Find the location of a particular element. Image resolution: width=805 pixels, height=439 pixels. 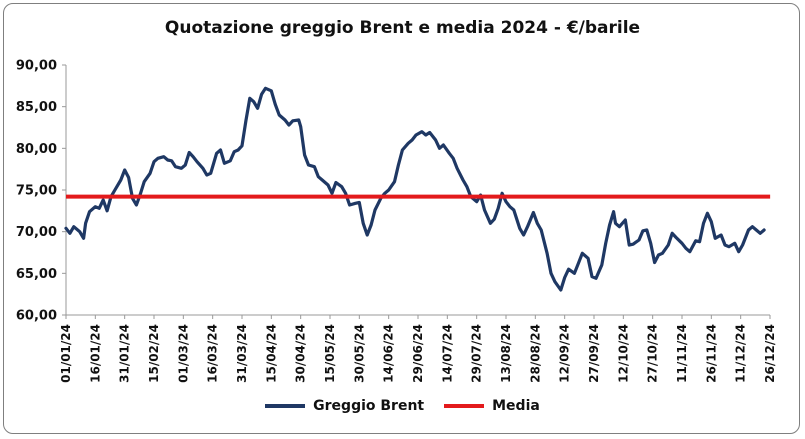

legend-swatch-brent is located at coordinates (285, 406).